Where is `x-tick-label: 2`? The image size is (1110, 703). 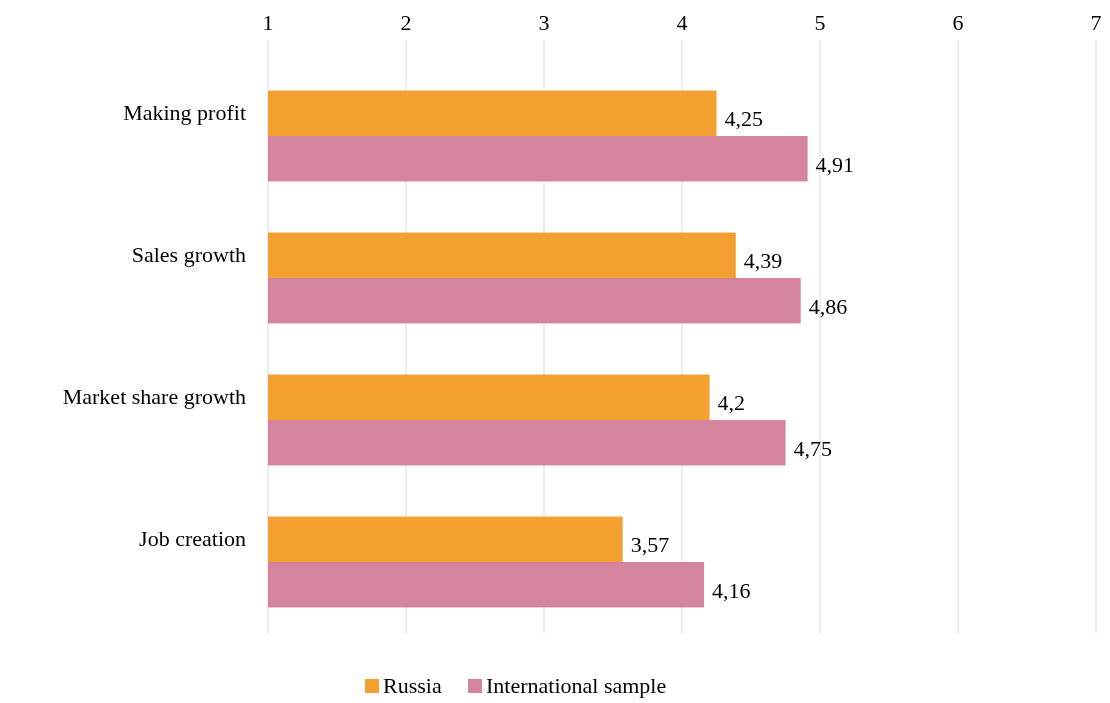
x-tick-label: 2 is located at coordinates (406, 22).